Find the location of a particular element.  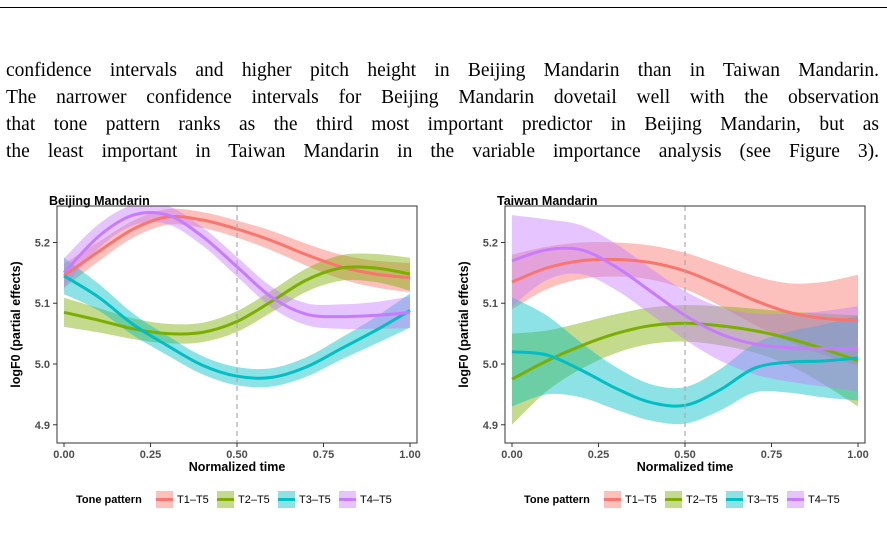

series-line-t2-t5 is located at coordinates (237, 300).